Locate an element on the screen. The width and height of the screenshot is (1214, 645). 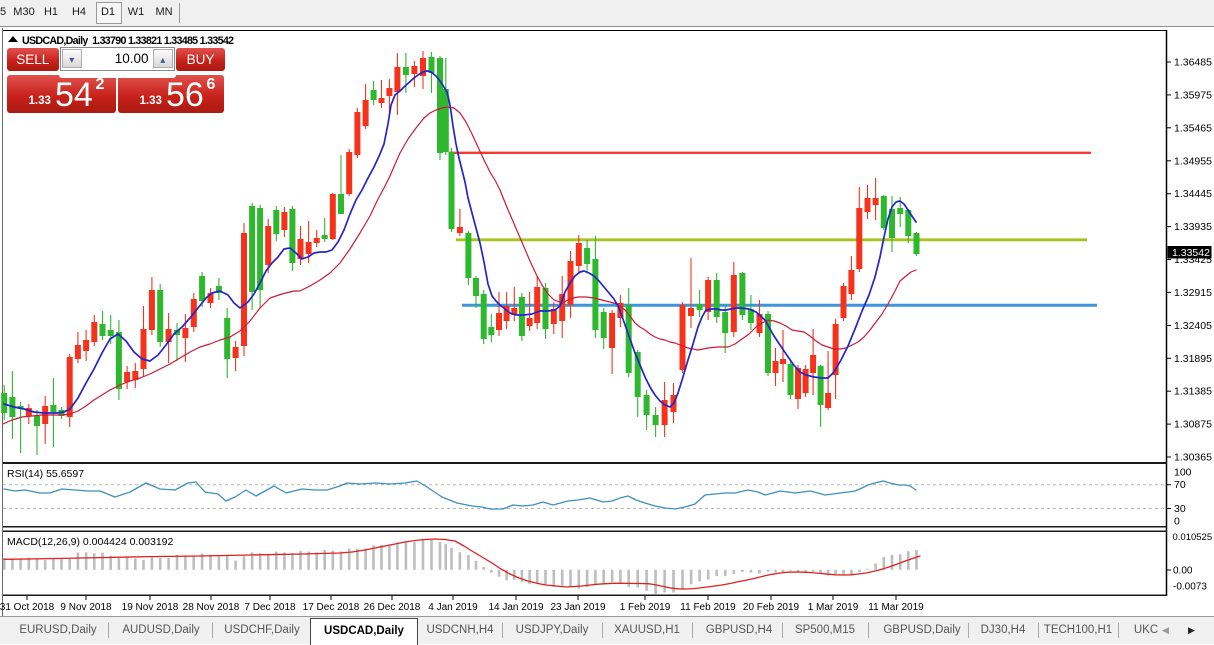
svg-text: 1.31385 is located at coordinates (1193, 392).